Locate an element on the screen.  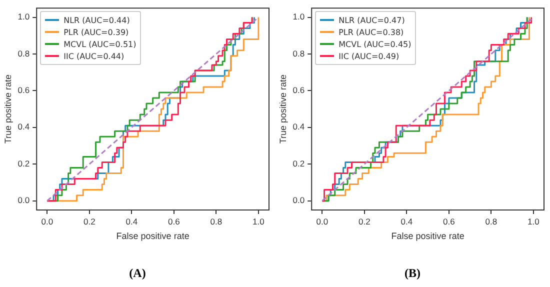
text: (B) is located at coordinates (413, 273).